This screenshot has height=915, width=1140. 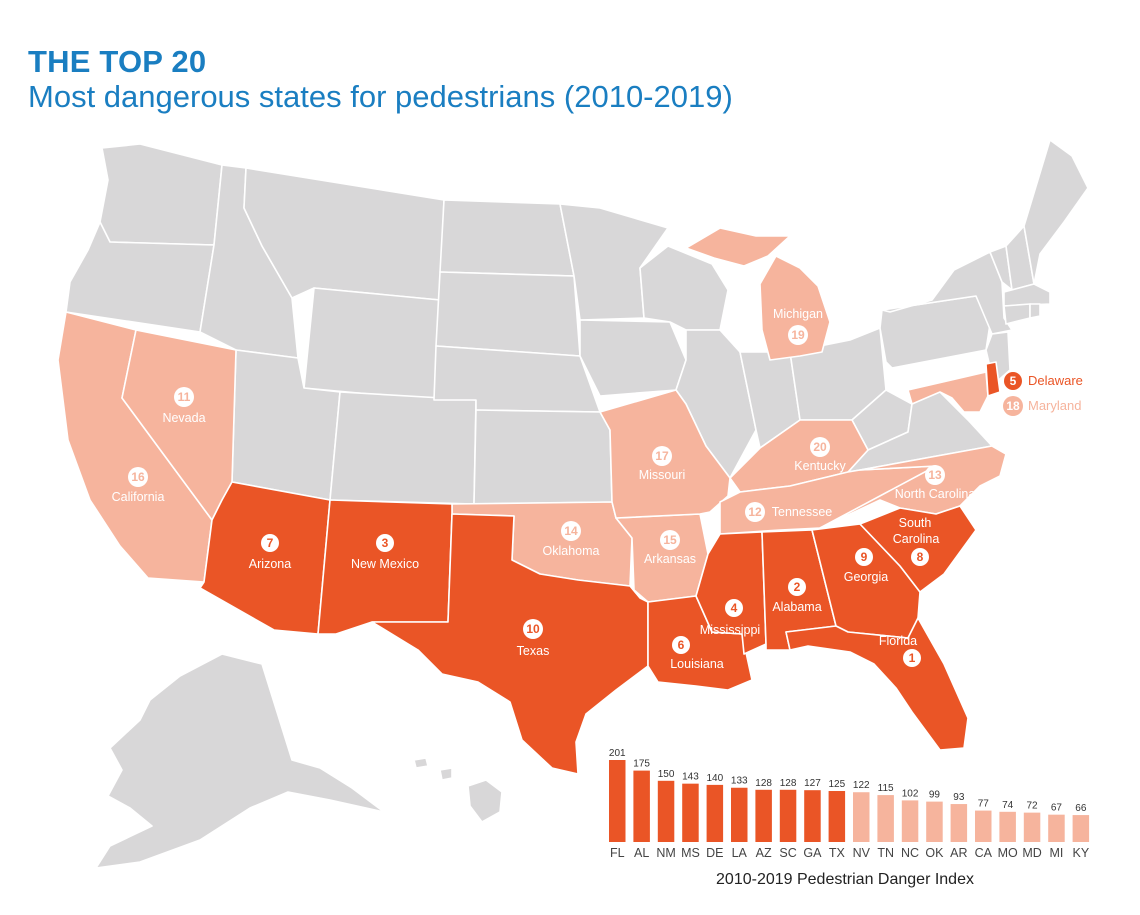 What do you see at coordinates (240, 761) in the screenshot?
I see `state-alaska` at bounding box center [240, 761].